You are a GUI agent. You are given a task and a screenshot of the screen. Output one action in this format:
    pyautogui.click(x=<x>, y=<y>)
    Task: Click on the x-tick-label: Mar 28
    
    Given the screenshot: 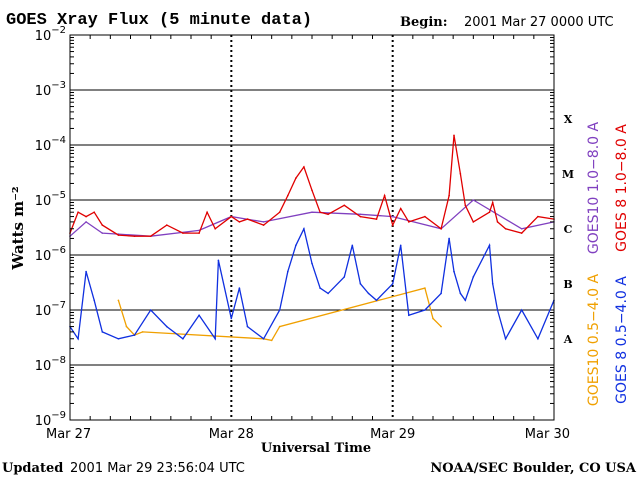 What is the action you would take?
    pyautogui.click(x=231, y=434)
    